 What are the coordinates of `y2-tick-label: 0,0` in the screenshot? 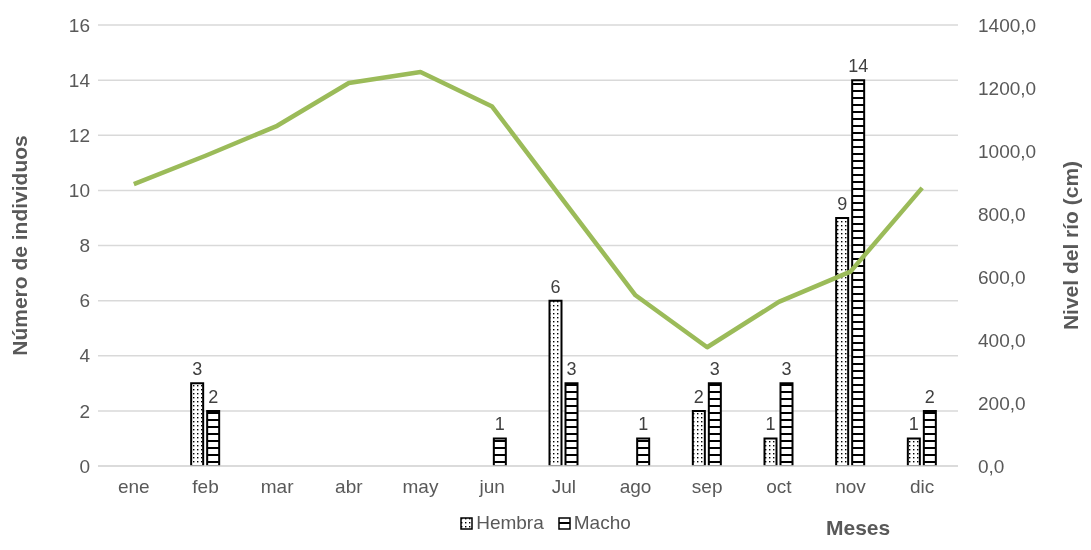 It's located at (991, 466).